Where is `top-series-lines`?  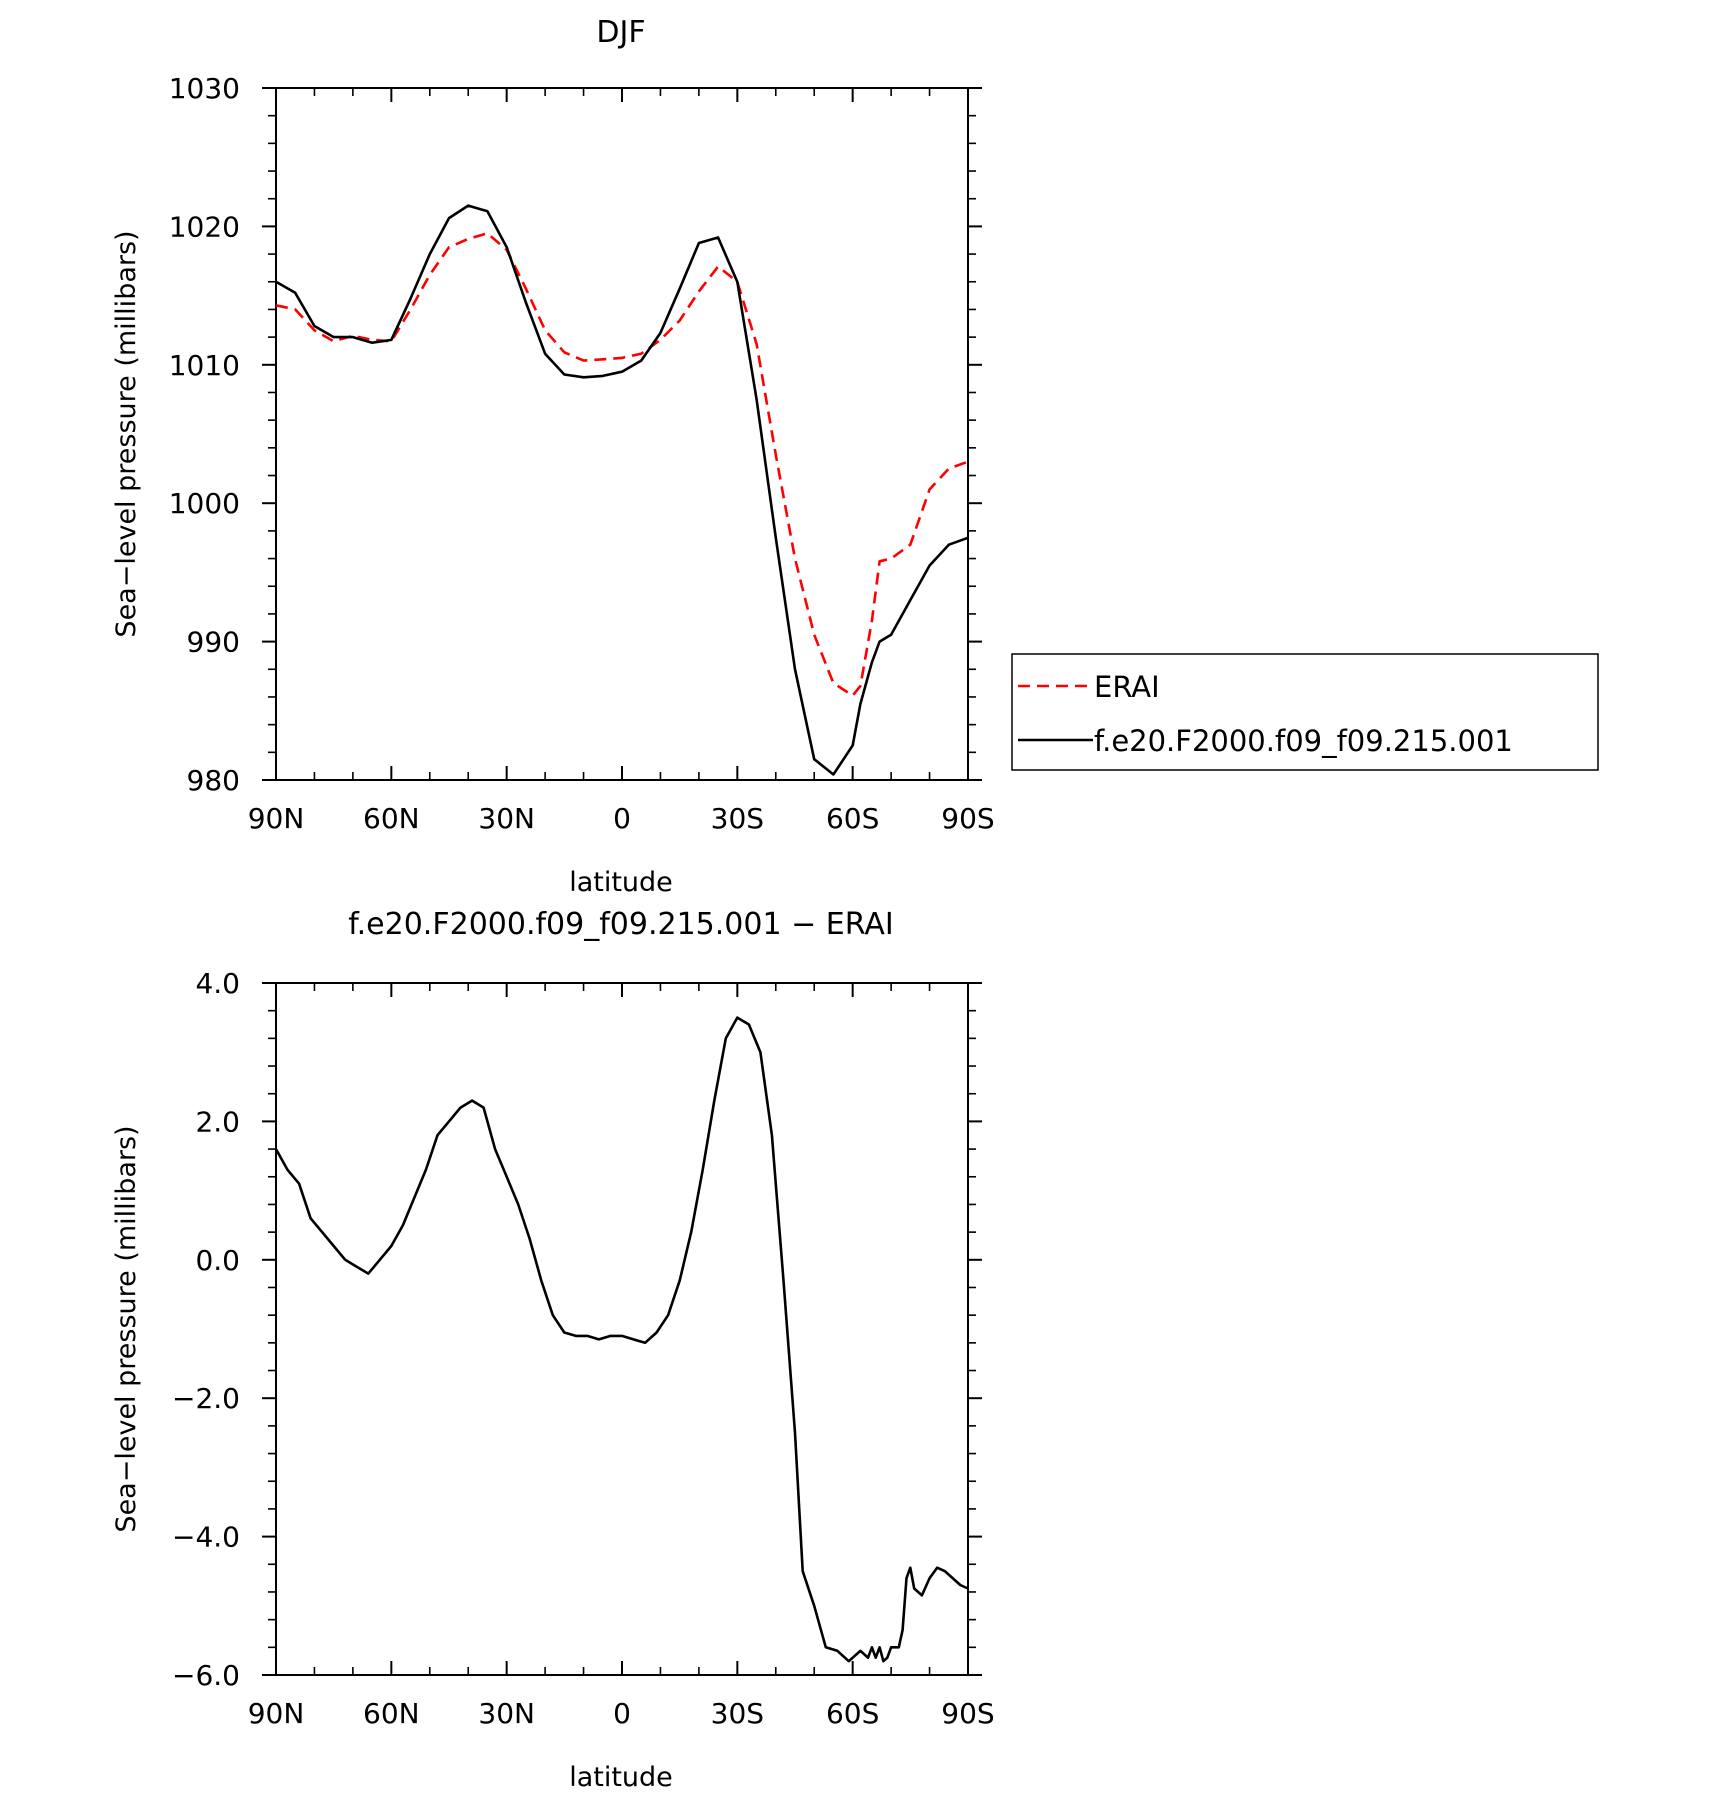
top-series-lines is located at coordinates (622, 490).